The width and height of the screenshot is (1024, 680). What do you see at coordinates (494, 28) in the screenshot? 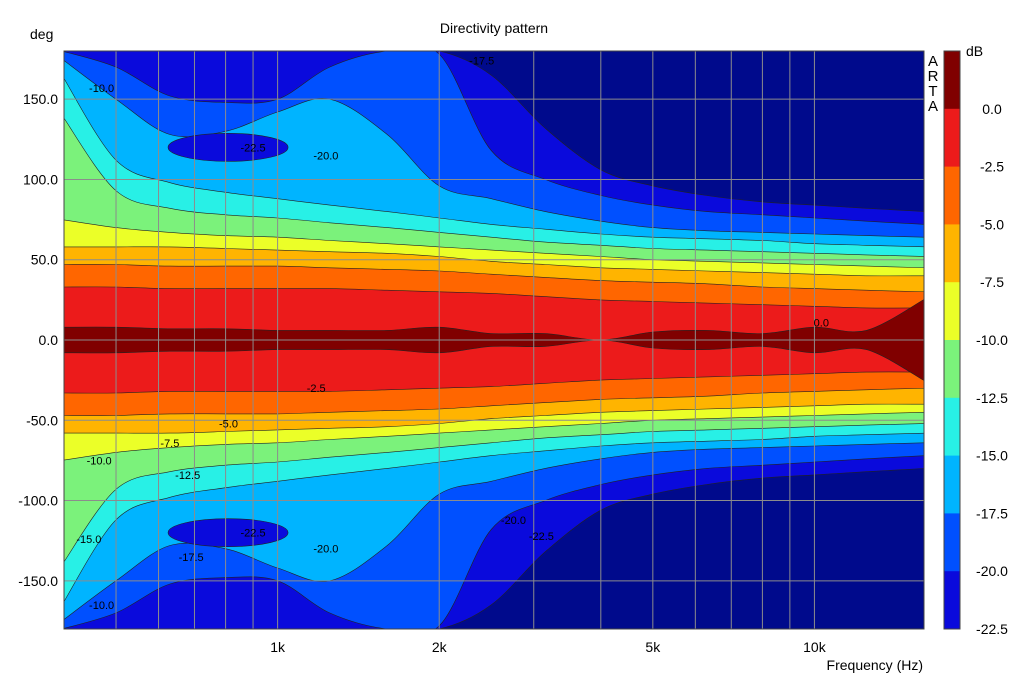
I see `chart-title: Directivity pattern` at bounding box center [494, 28].